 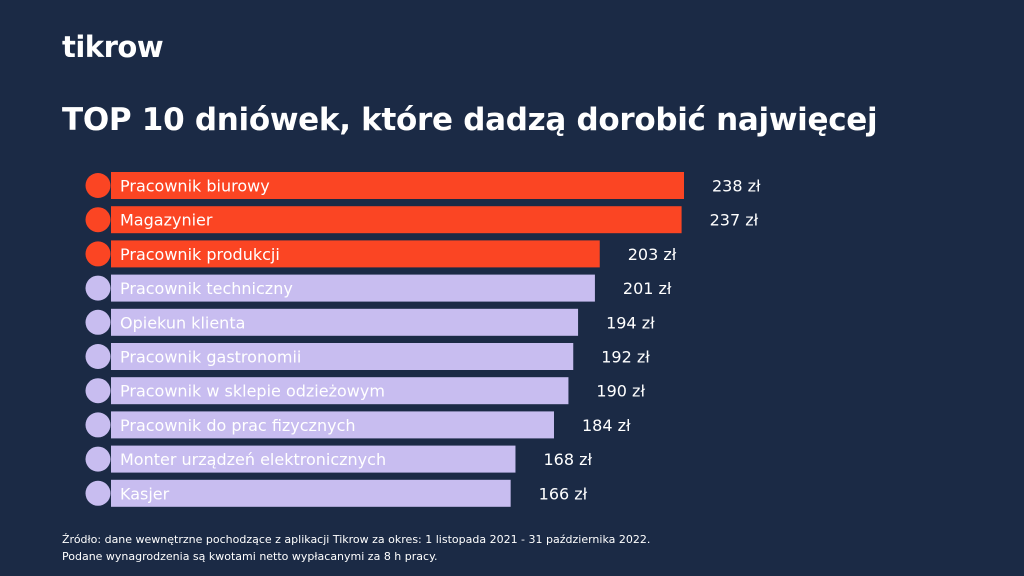 I want to click on bar-value-label: 238 zł, so click(x=736, y=186).